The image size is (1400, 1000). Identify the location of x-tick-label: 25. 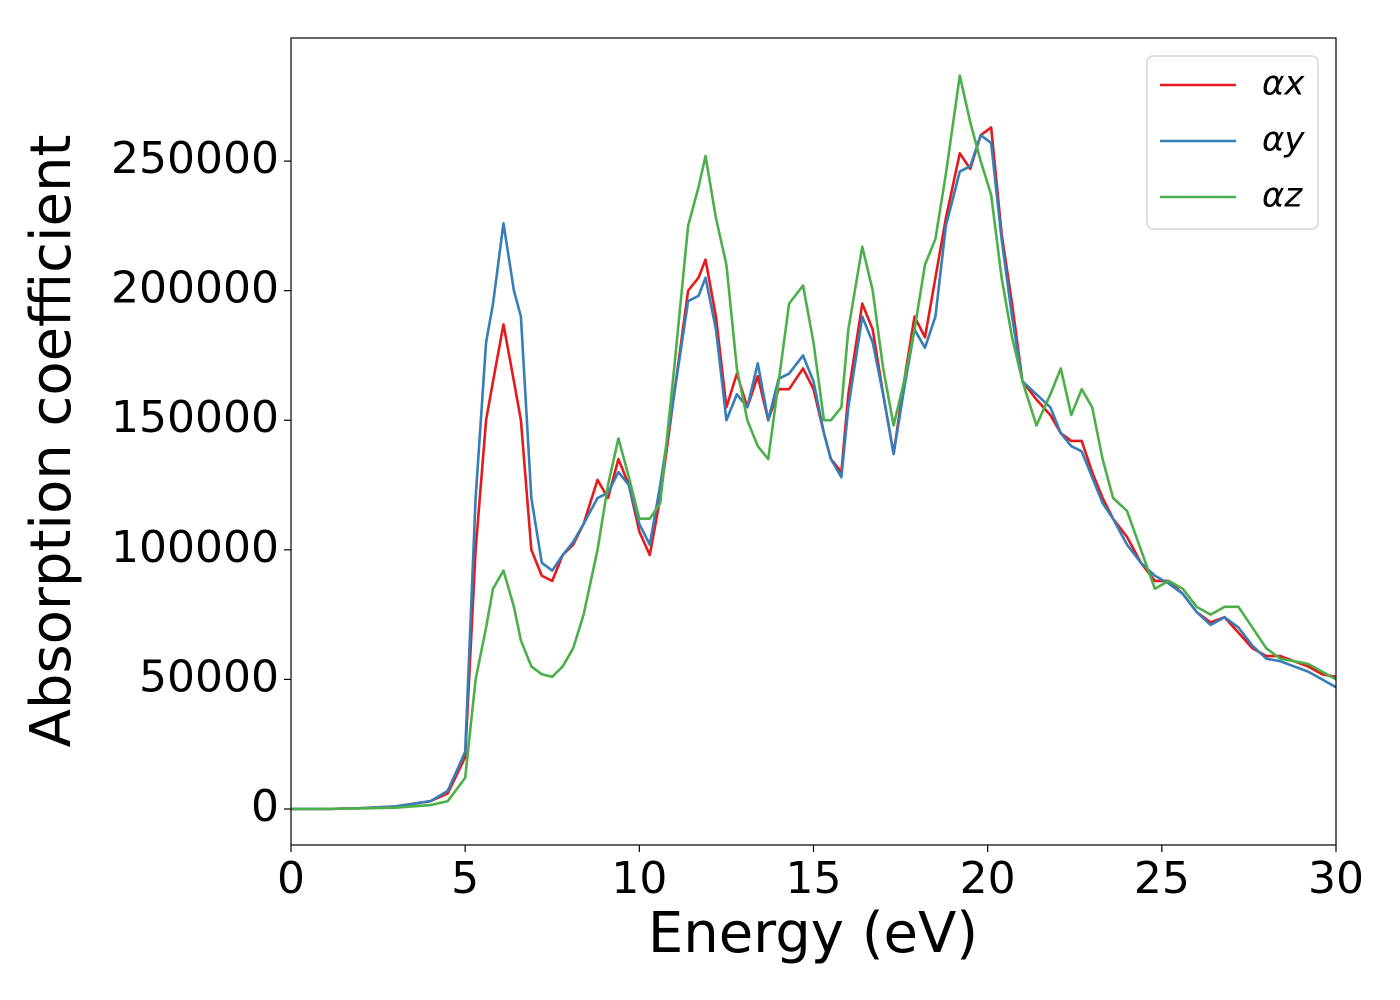
(1162, 878).